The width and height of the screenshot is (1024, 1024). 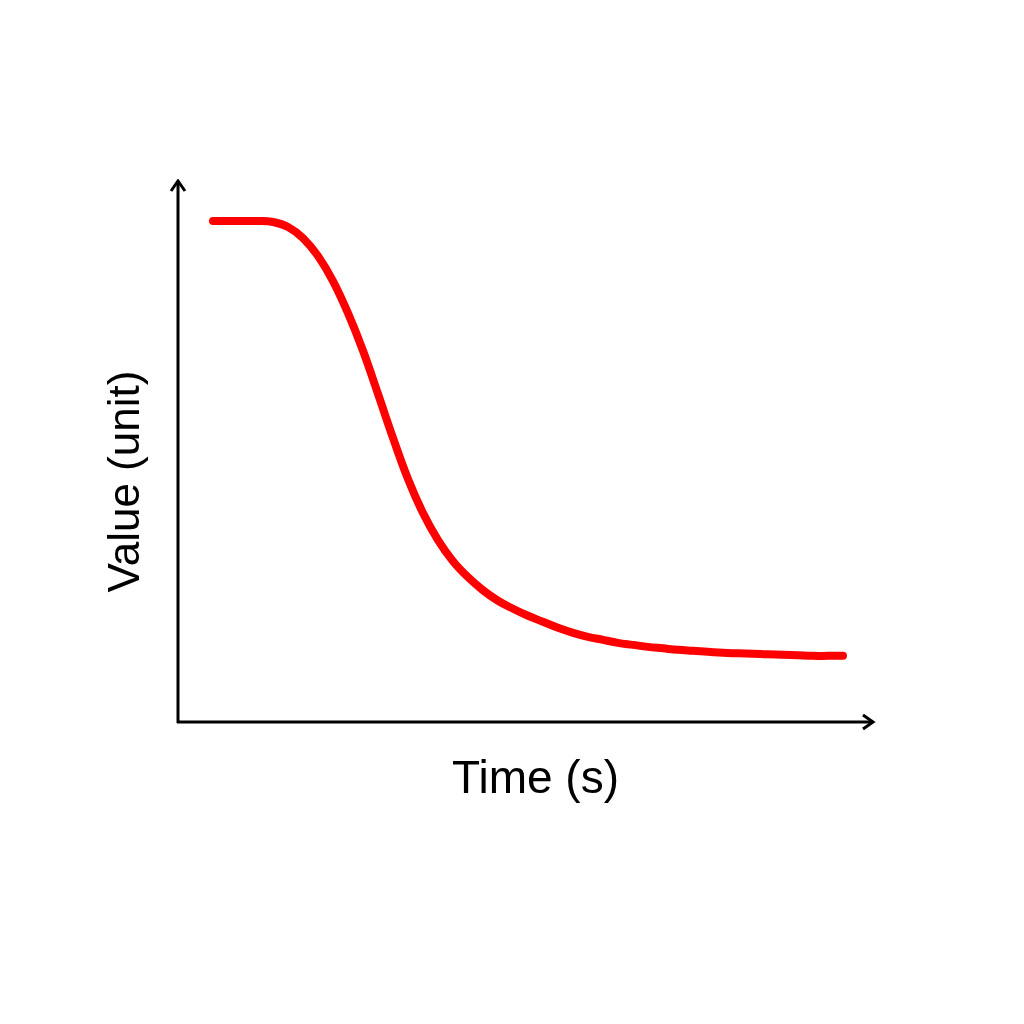 What do you see at coordinates (124, 481) in the screenshot?
I see `y-axis-title: Value (unit)` at bounding box center [124, 481].